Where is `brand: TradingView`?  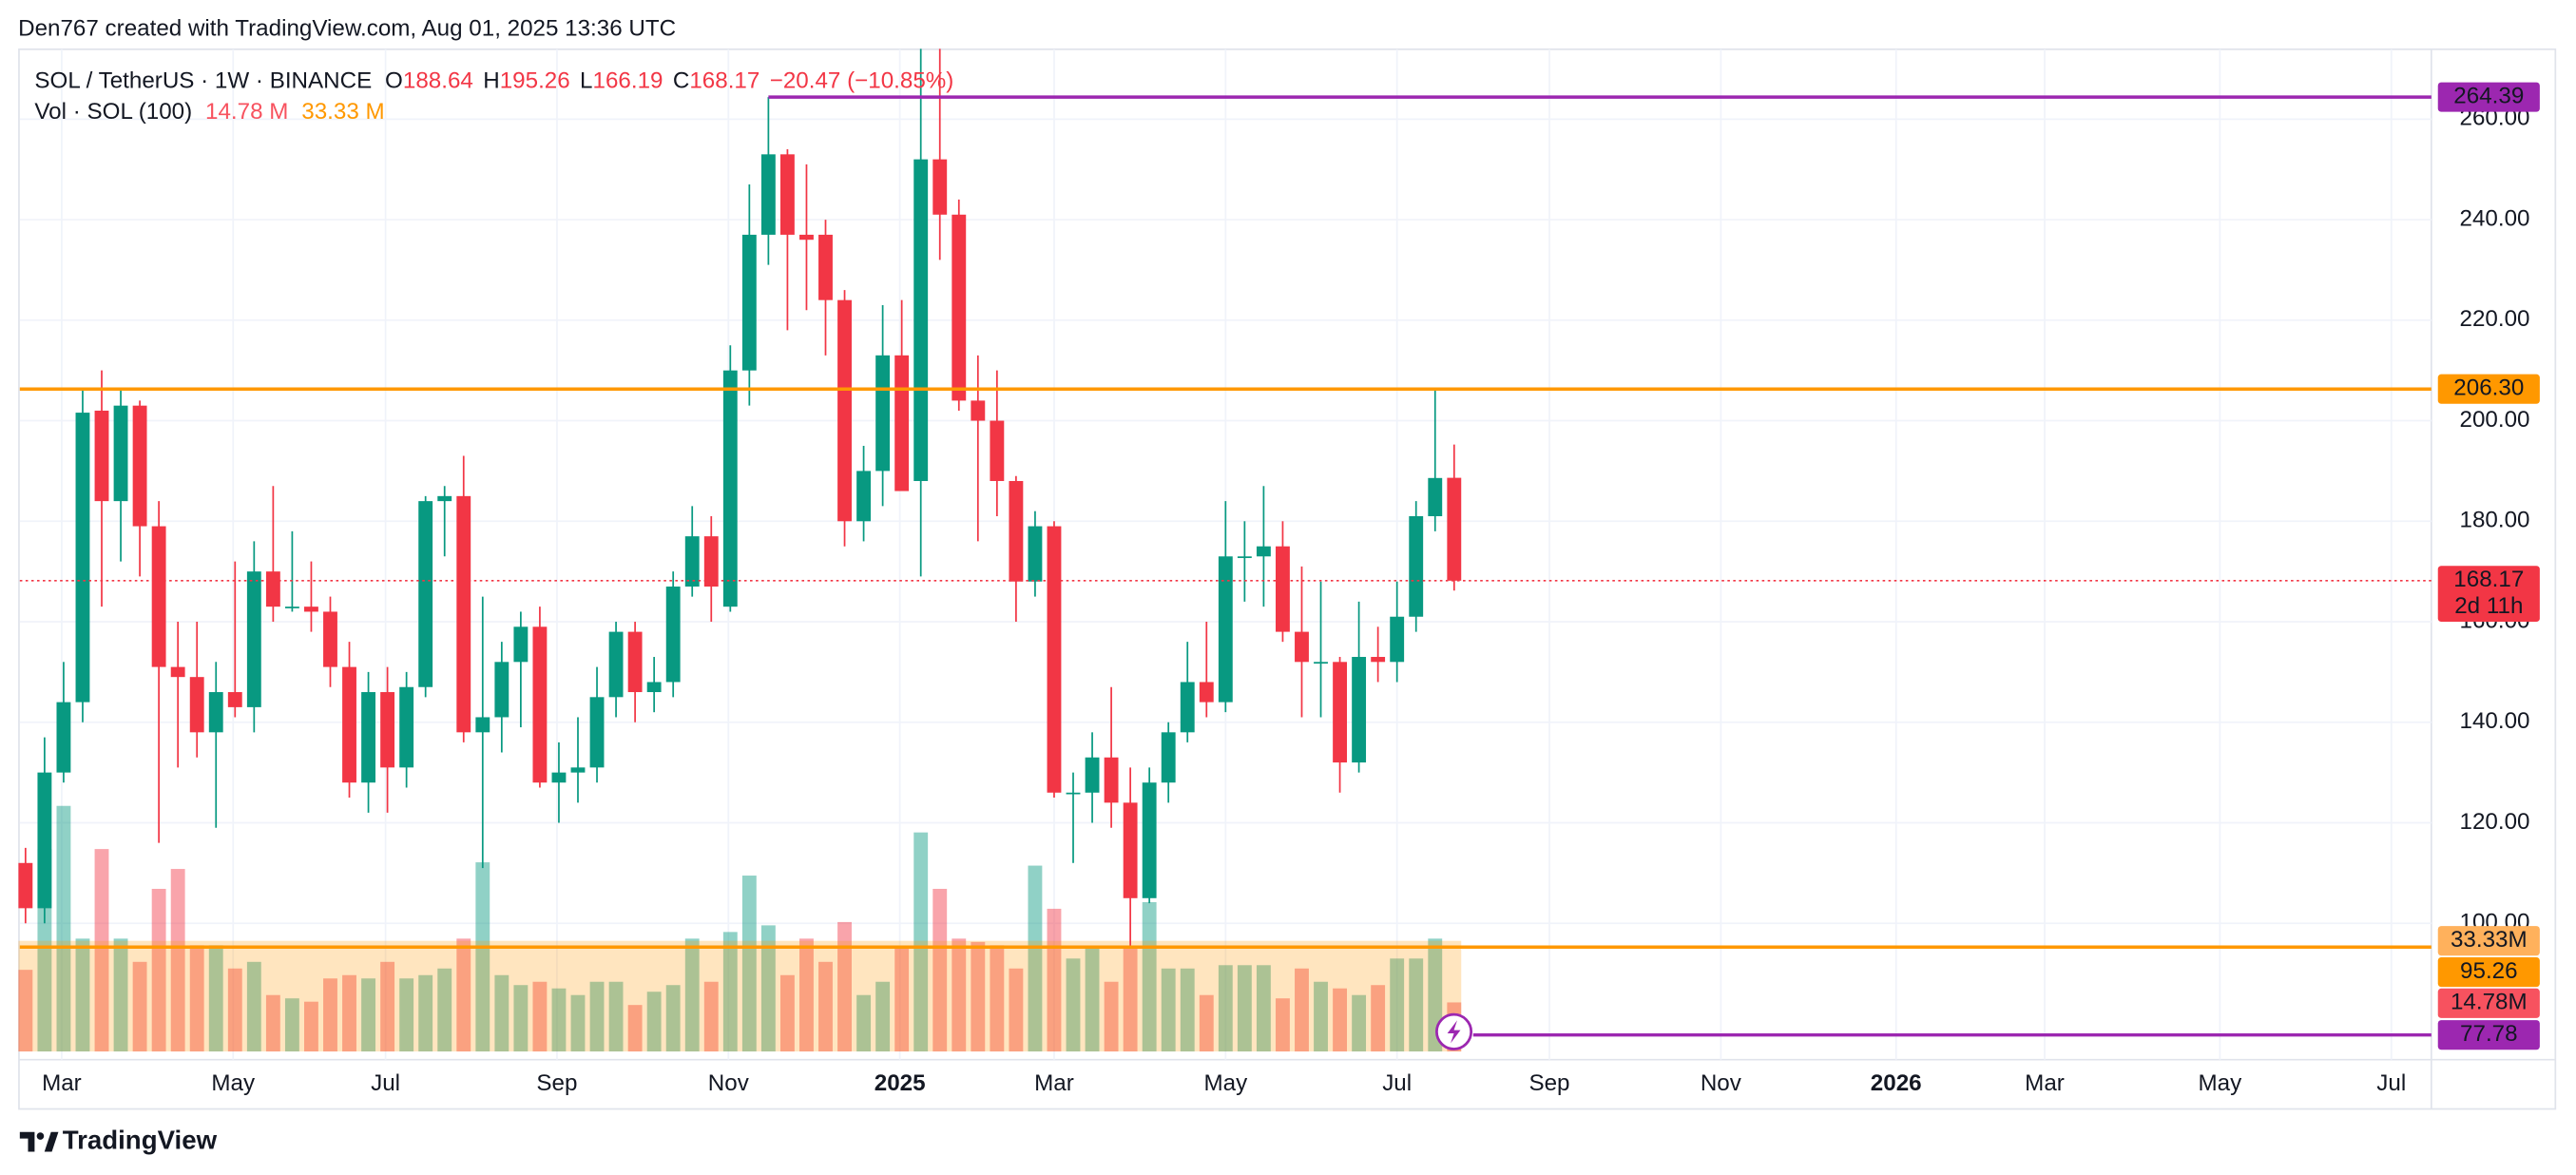
brand: TradingView is located at coordinates (140, 1139).